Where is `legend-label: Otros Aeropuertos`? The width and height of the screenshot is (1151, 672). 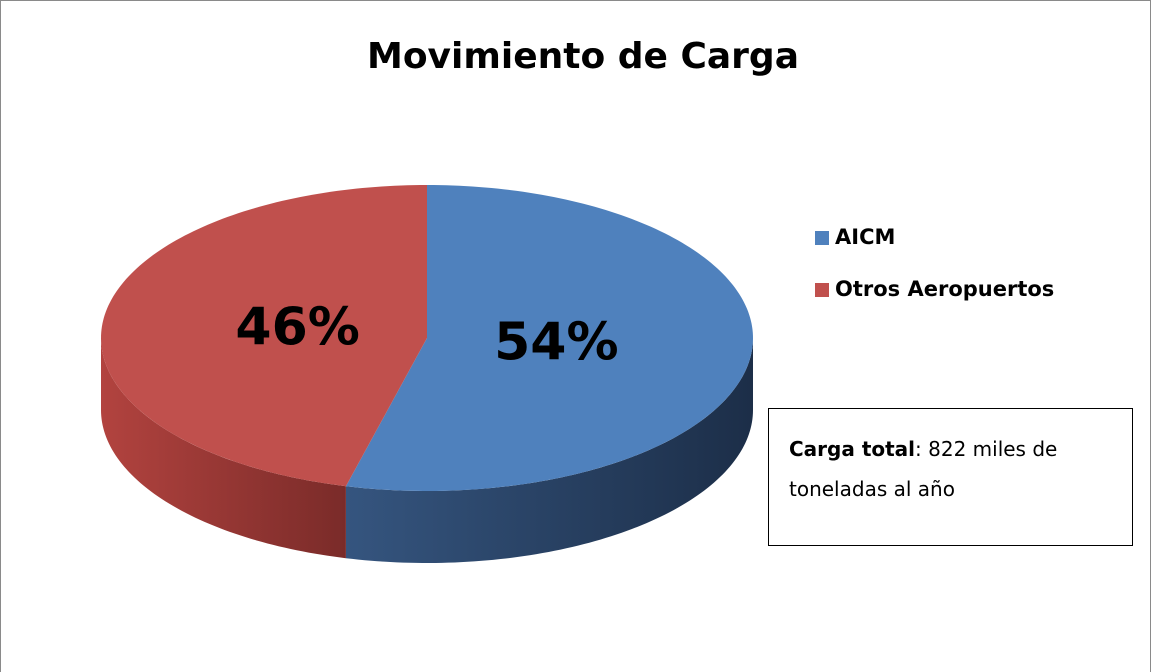
legend-label: Otros Aeropuertos is located at coordinates (944, 289).